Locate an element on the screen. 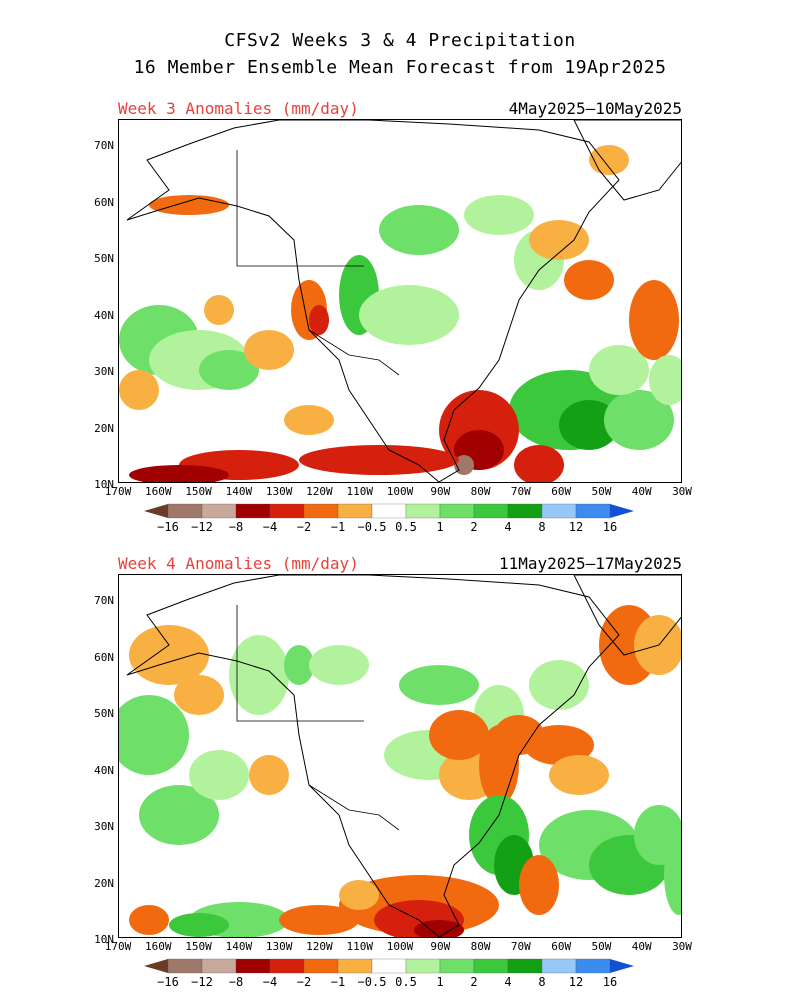 This screenshot has height=1000, width=800. lon-label-80W: 80W is located at coordinates (480, 491).